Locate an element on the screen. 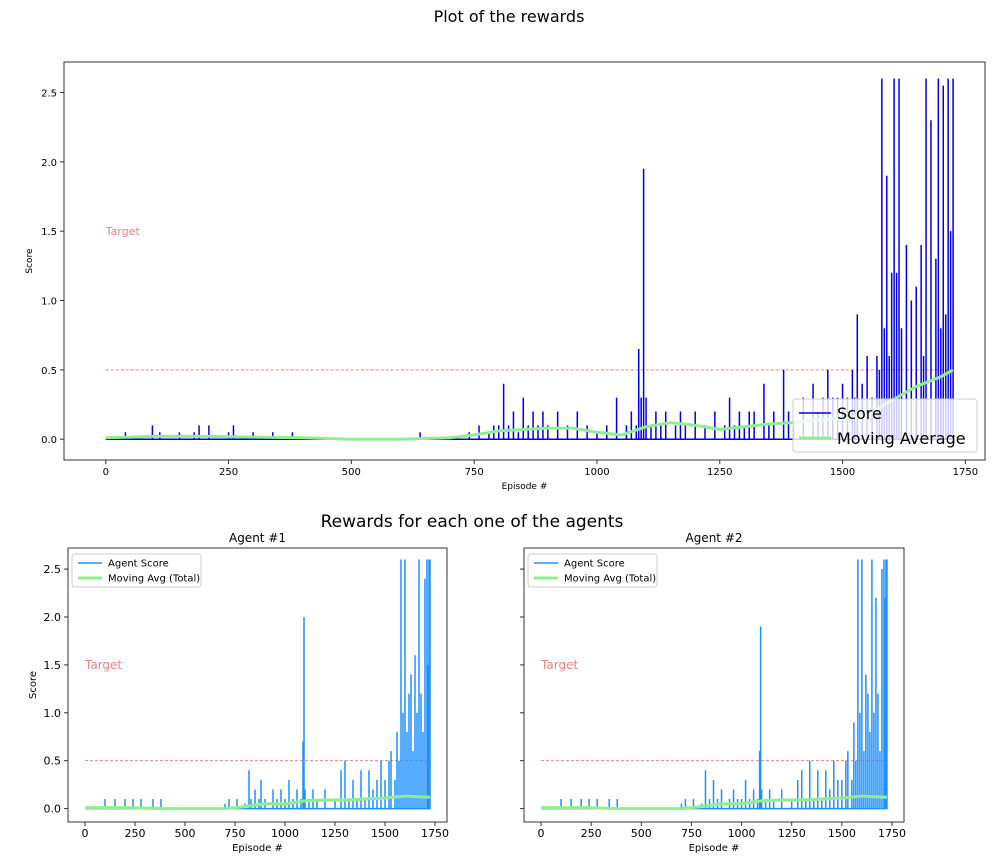 This screenshot has height=858, width=999. figure-subtitle: Rewards for each one of the agents is located at coordinates (472, 522).